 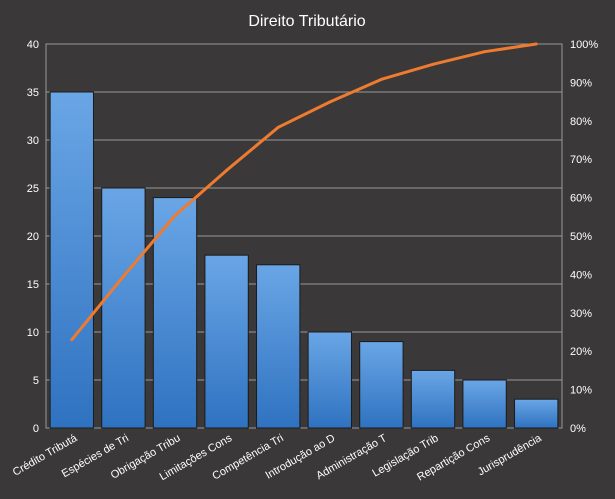 What do you see at coordinates (581, 391) in the screenshot?
I see `right-tick-label: 10%` at bounding box center [581, 391].